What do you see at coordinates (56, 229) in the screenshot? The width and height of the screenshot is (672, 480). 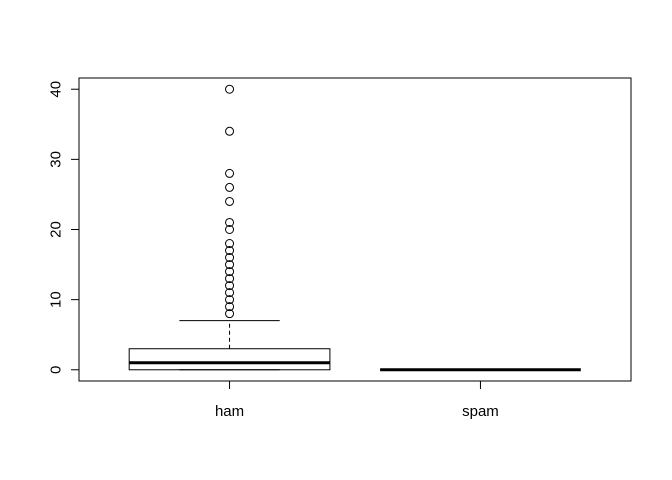 I see `y-tick-label-20: 20` at bounding box center [56, 229].